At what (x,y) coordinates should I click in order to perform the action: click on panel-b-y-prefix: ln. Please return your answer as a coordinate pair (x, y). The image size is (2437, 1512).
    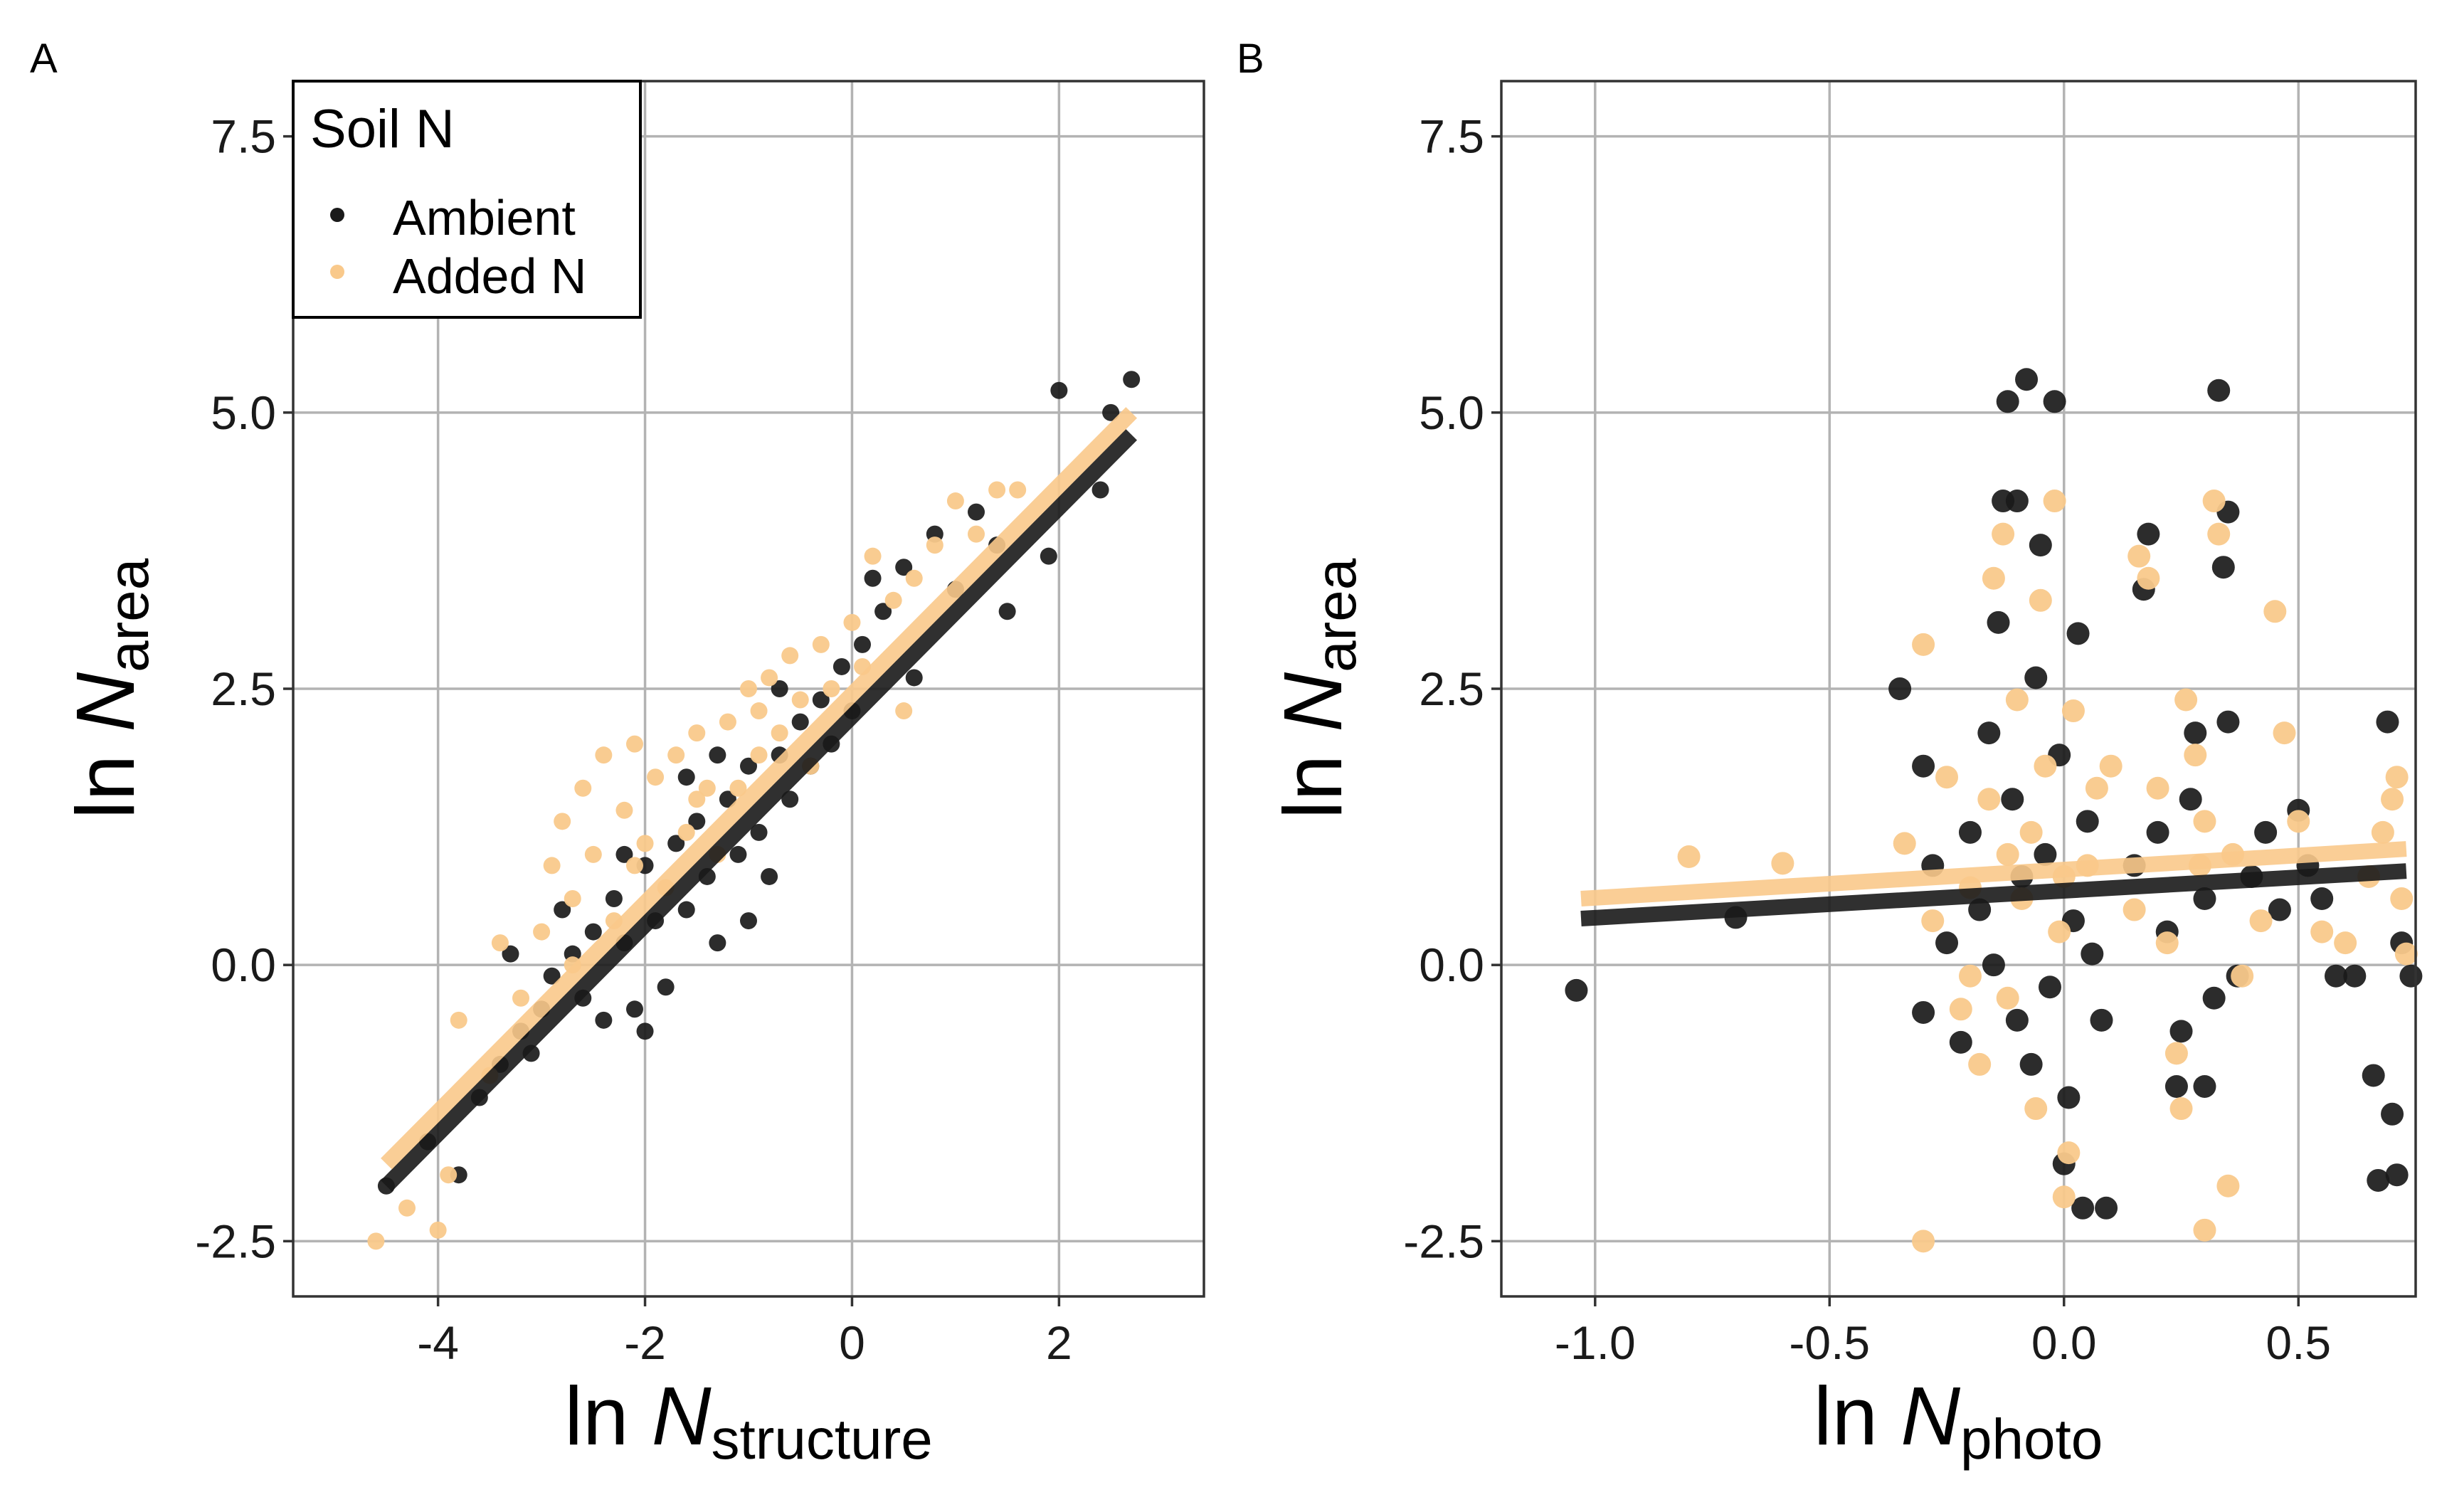
    Looking at the image, I should click on (1313, 776).